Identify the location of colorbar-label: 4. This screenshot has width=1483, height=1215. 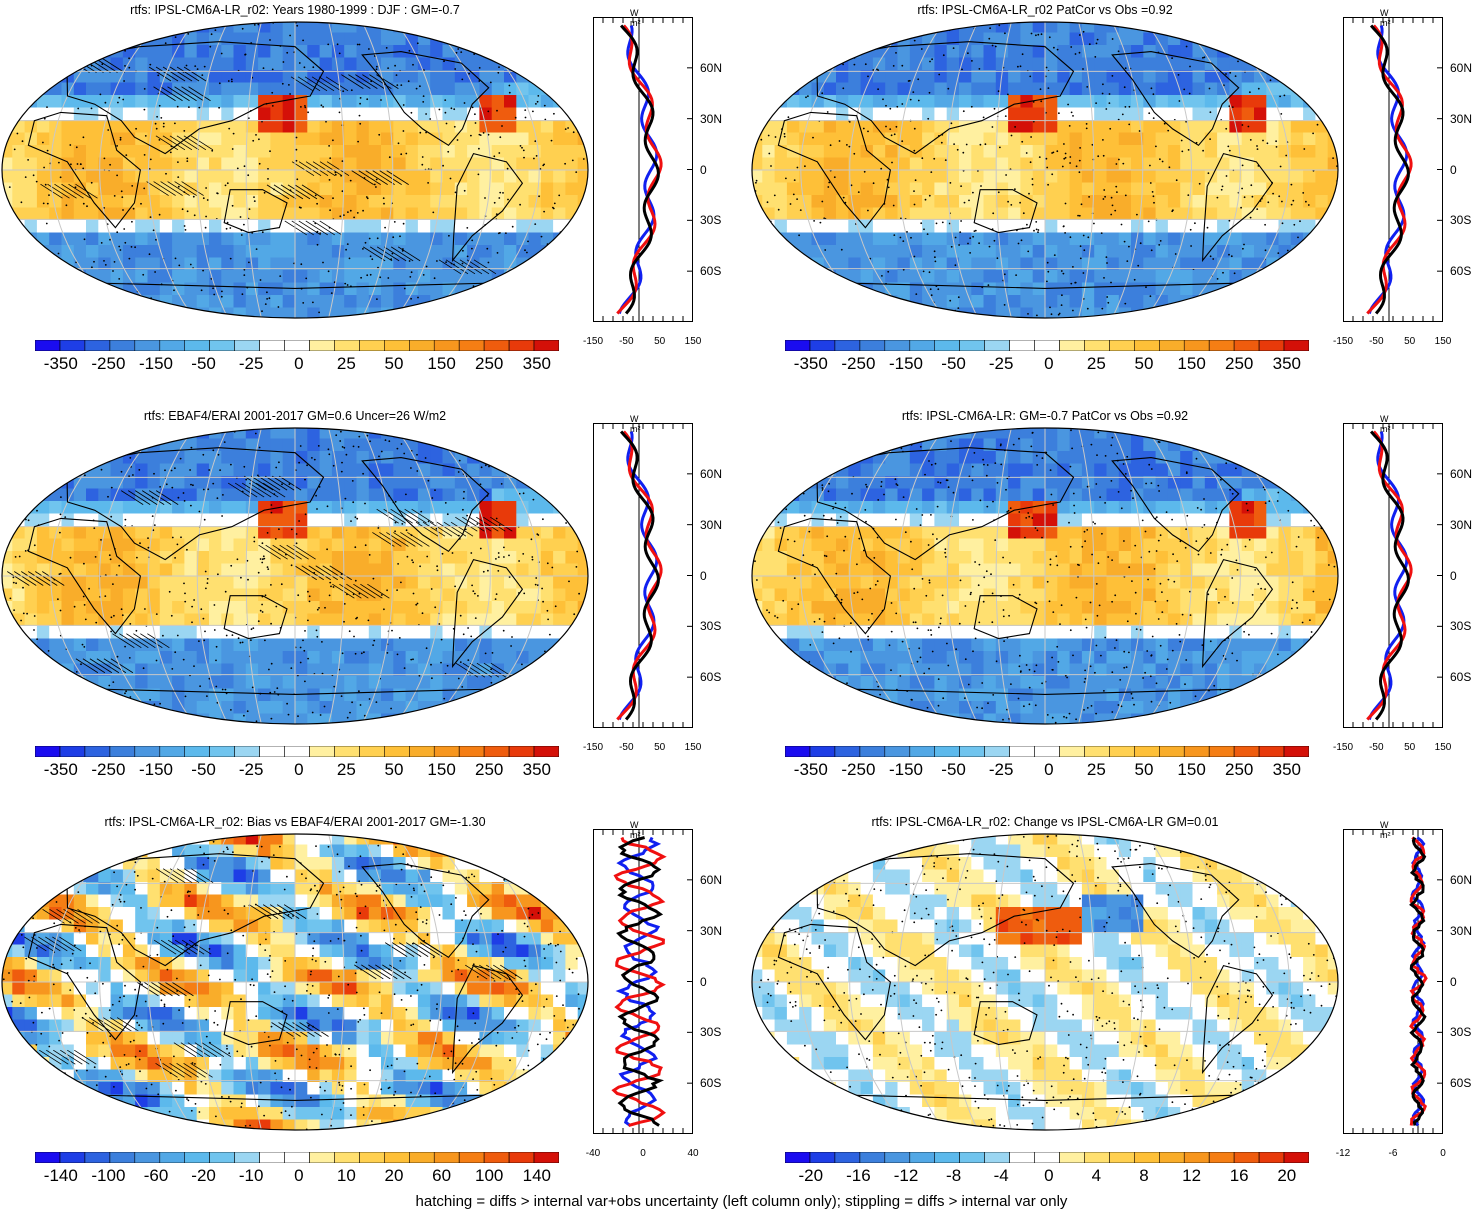
(1096, 1175).